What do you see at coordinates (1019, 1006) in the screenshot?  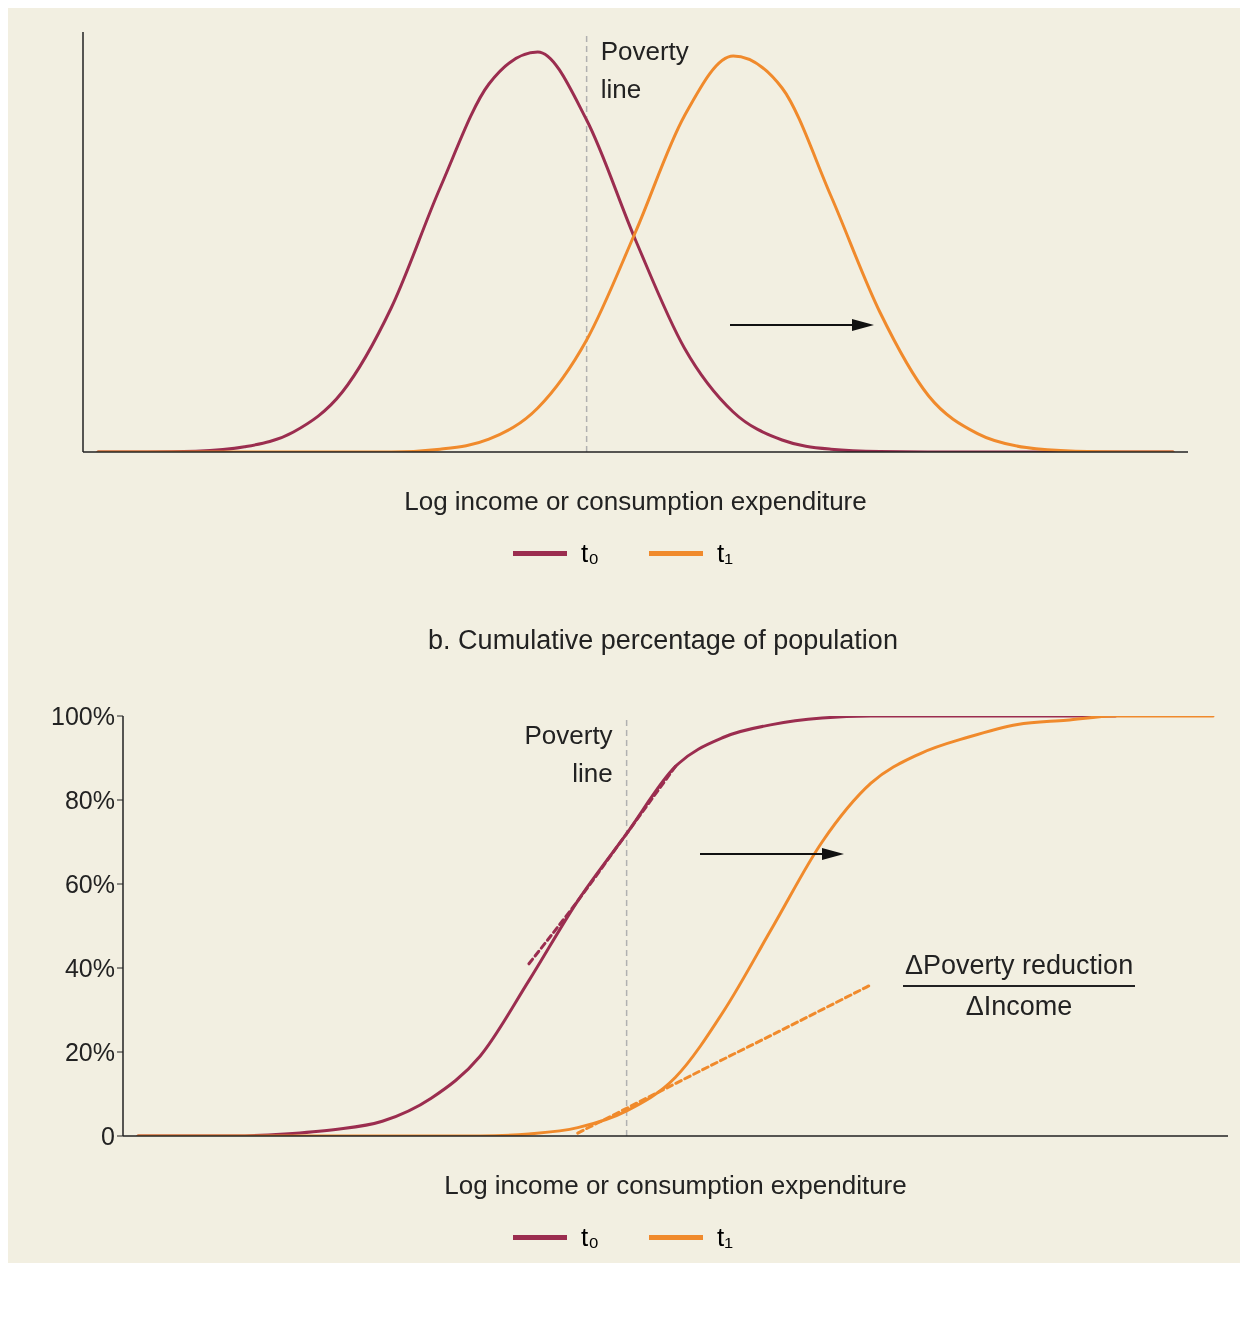 I see `annotation: ΔIncome` at bounding box center [1019, 1006].